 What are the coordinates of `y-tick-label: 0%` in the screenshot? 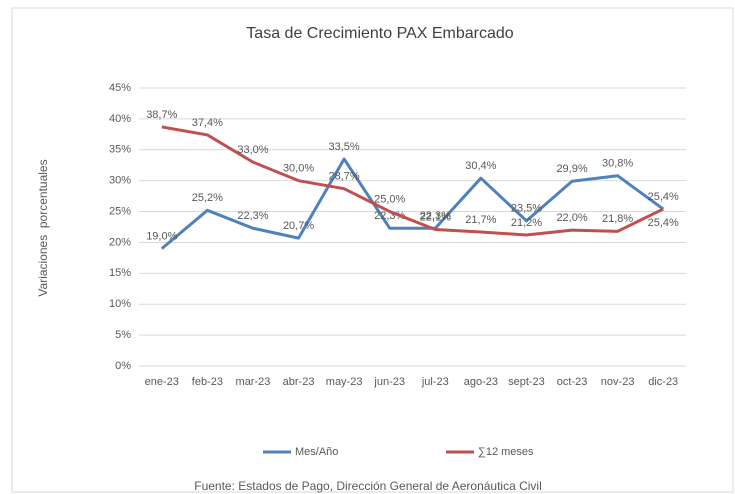 It's located at (123, 366).